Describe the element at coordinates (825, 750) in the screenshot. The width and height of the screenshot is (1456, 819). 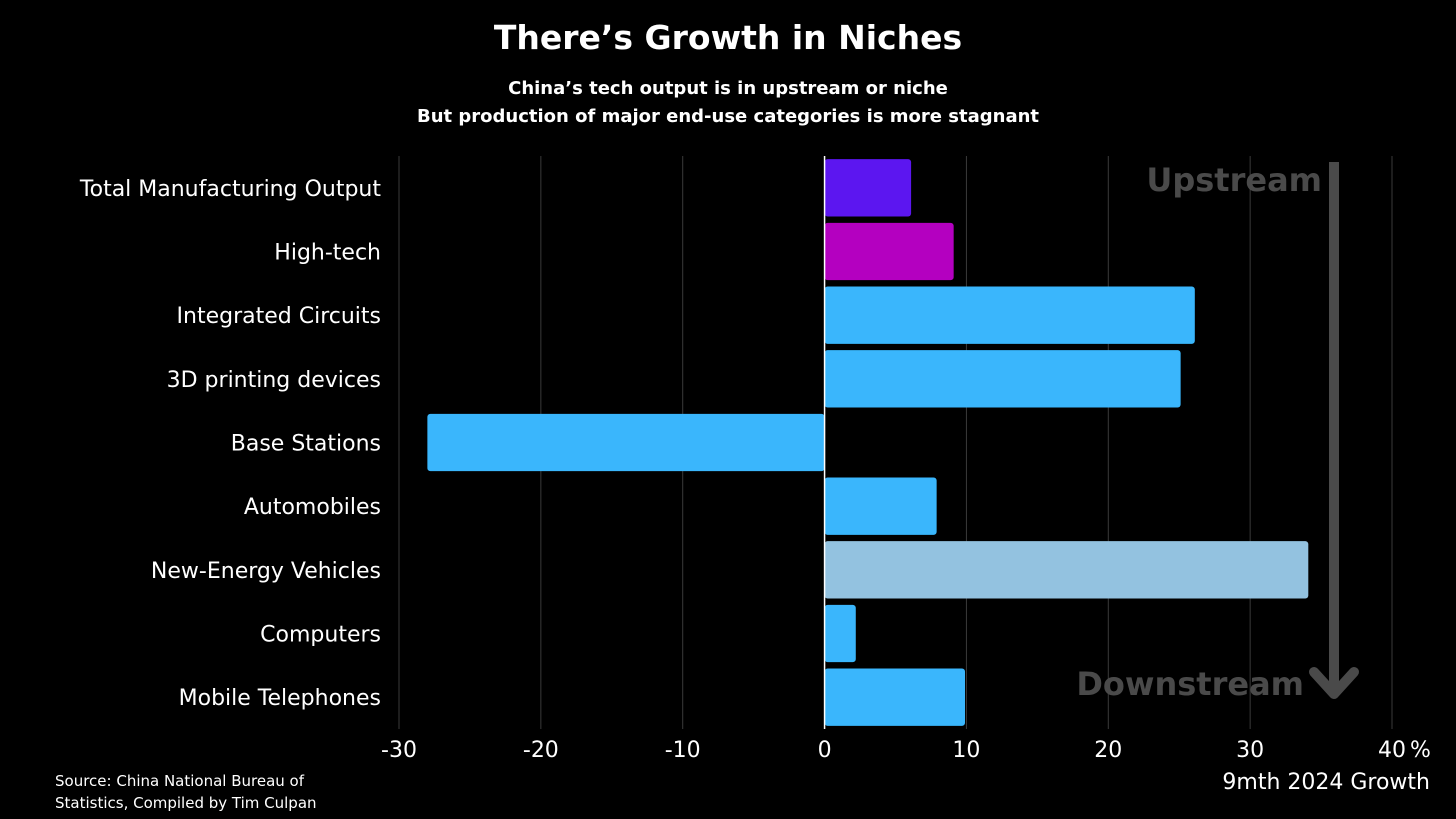
I see `x-tick-label-3: 0` at that location.